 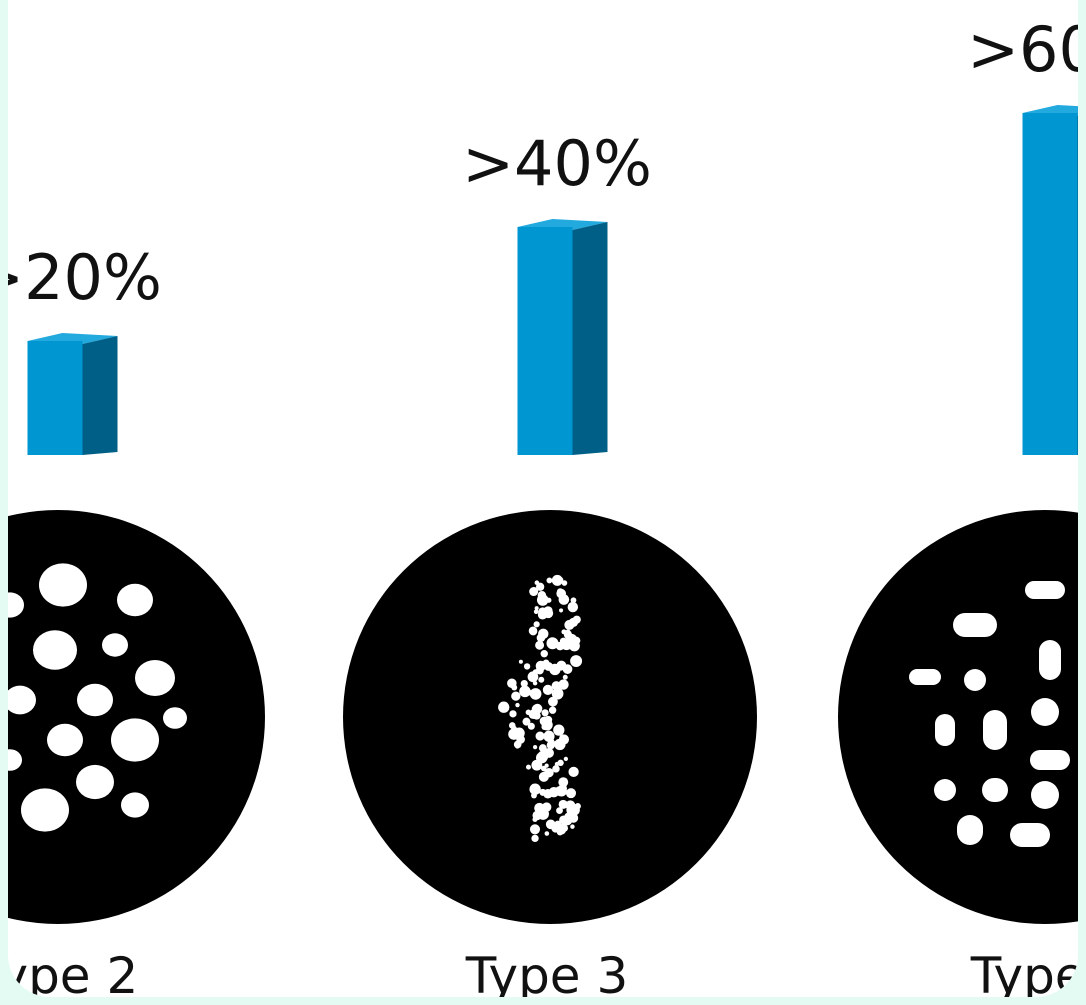 What do you see at coordinates (136, 717) in the screenshot?
I see `icon-circle` at bounding box center [136, 717].